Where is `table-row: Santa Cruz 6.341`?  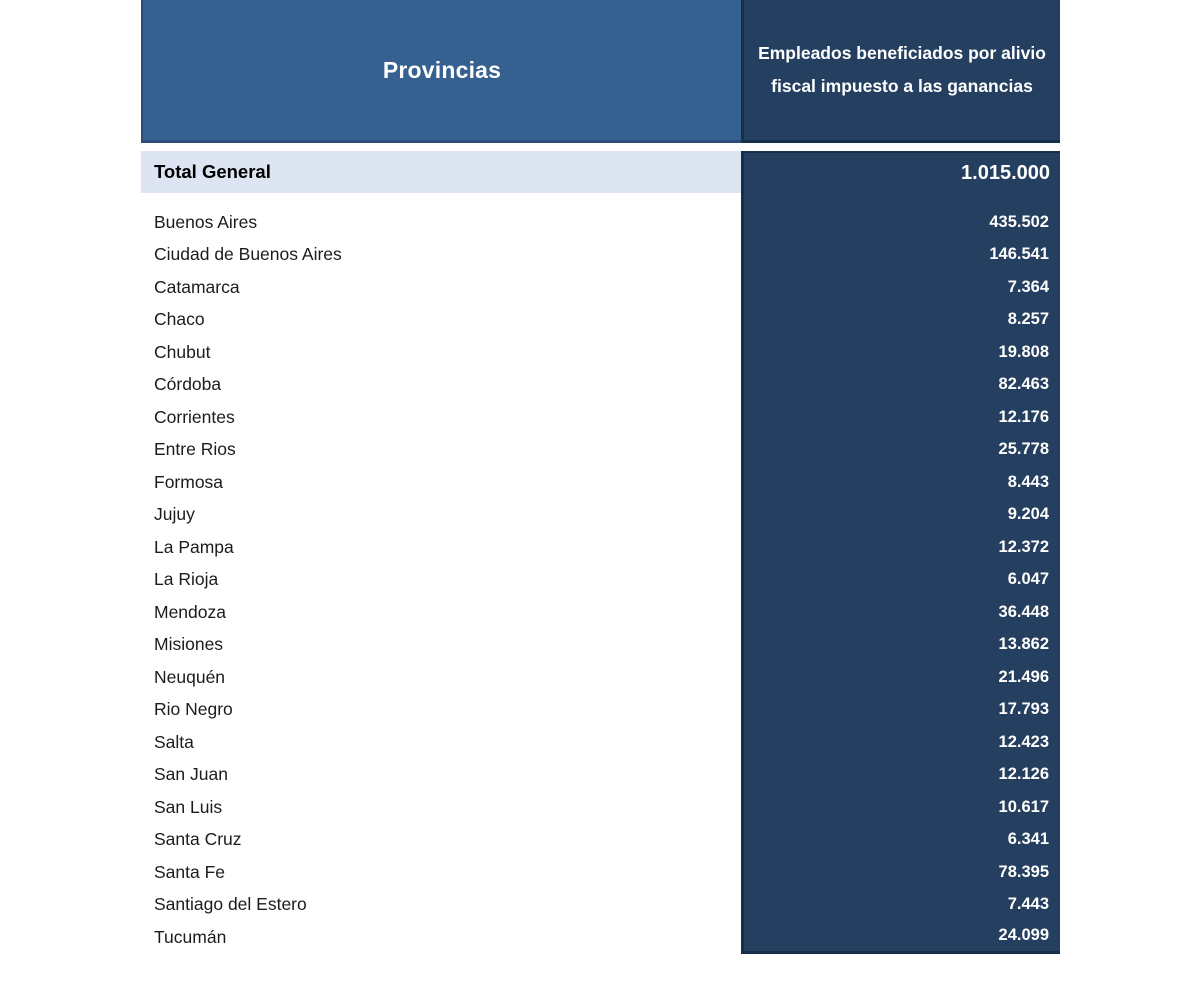 table-row: Santa Cruz 6.341 is located at coordinates (600, 839).